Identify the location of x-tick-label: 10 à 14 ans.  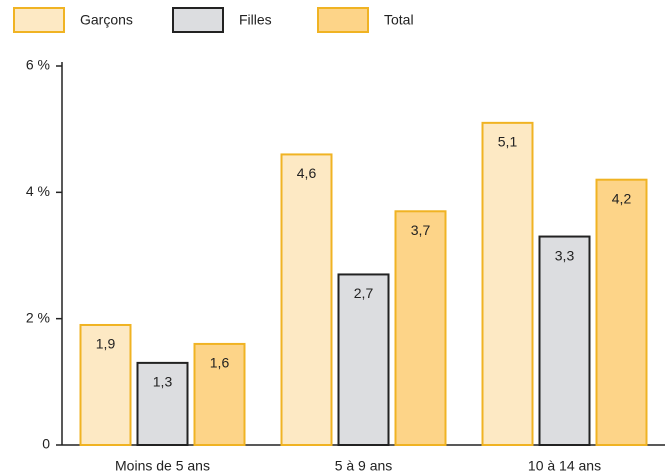
(564, 466).